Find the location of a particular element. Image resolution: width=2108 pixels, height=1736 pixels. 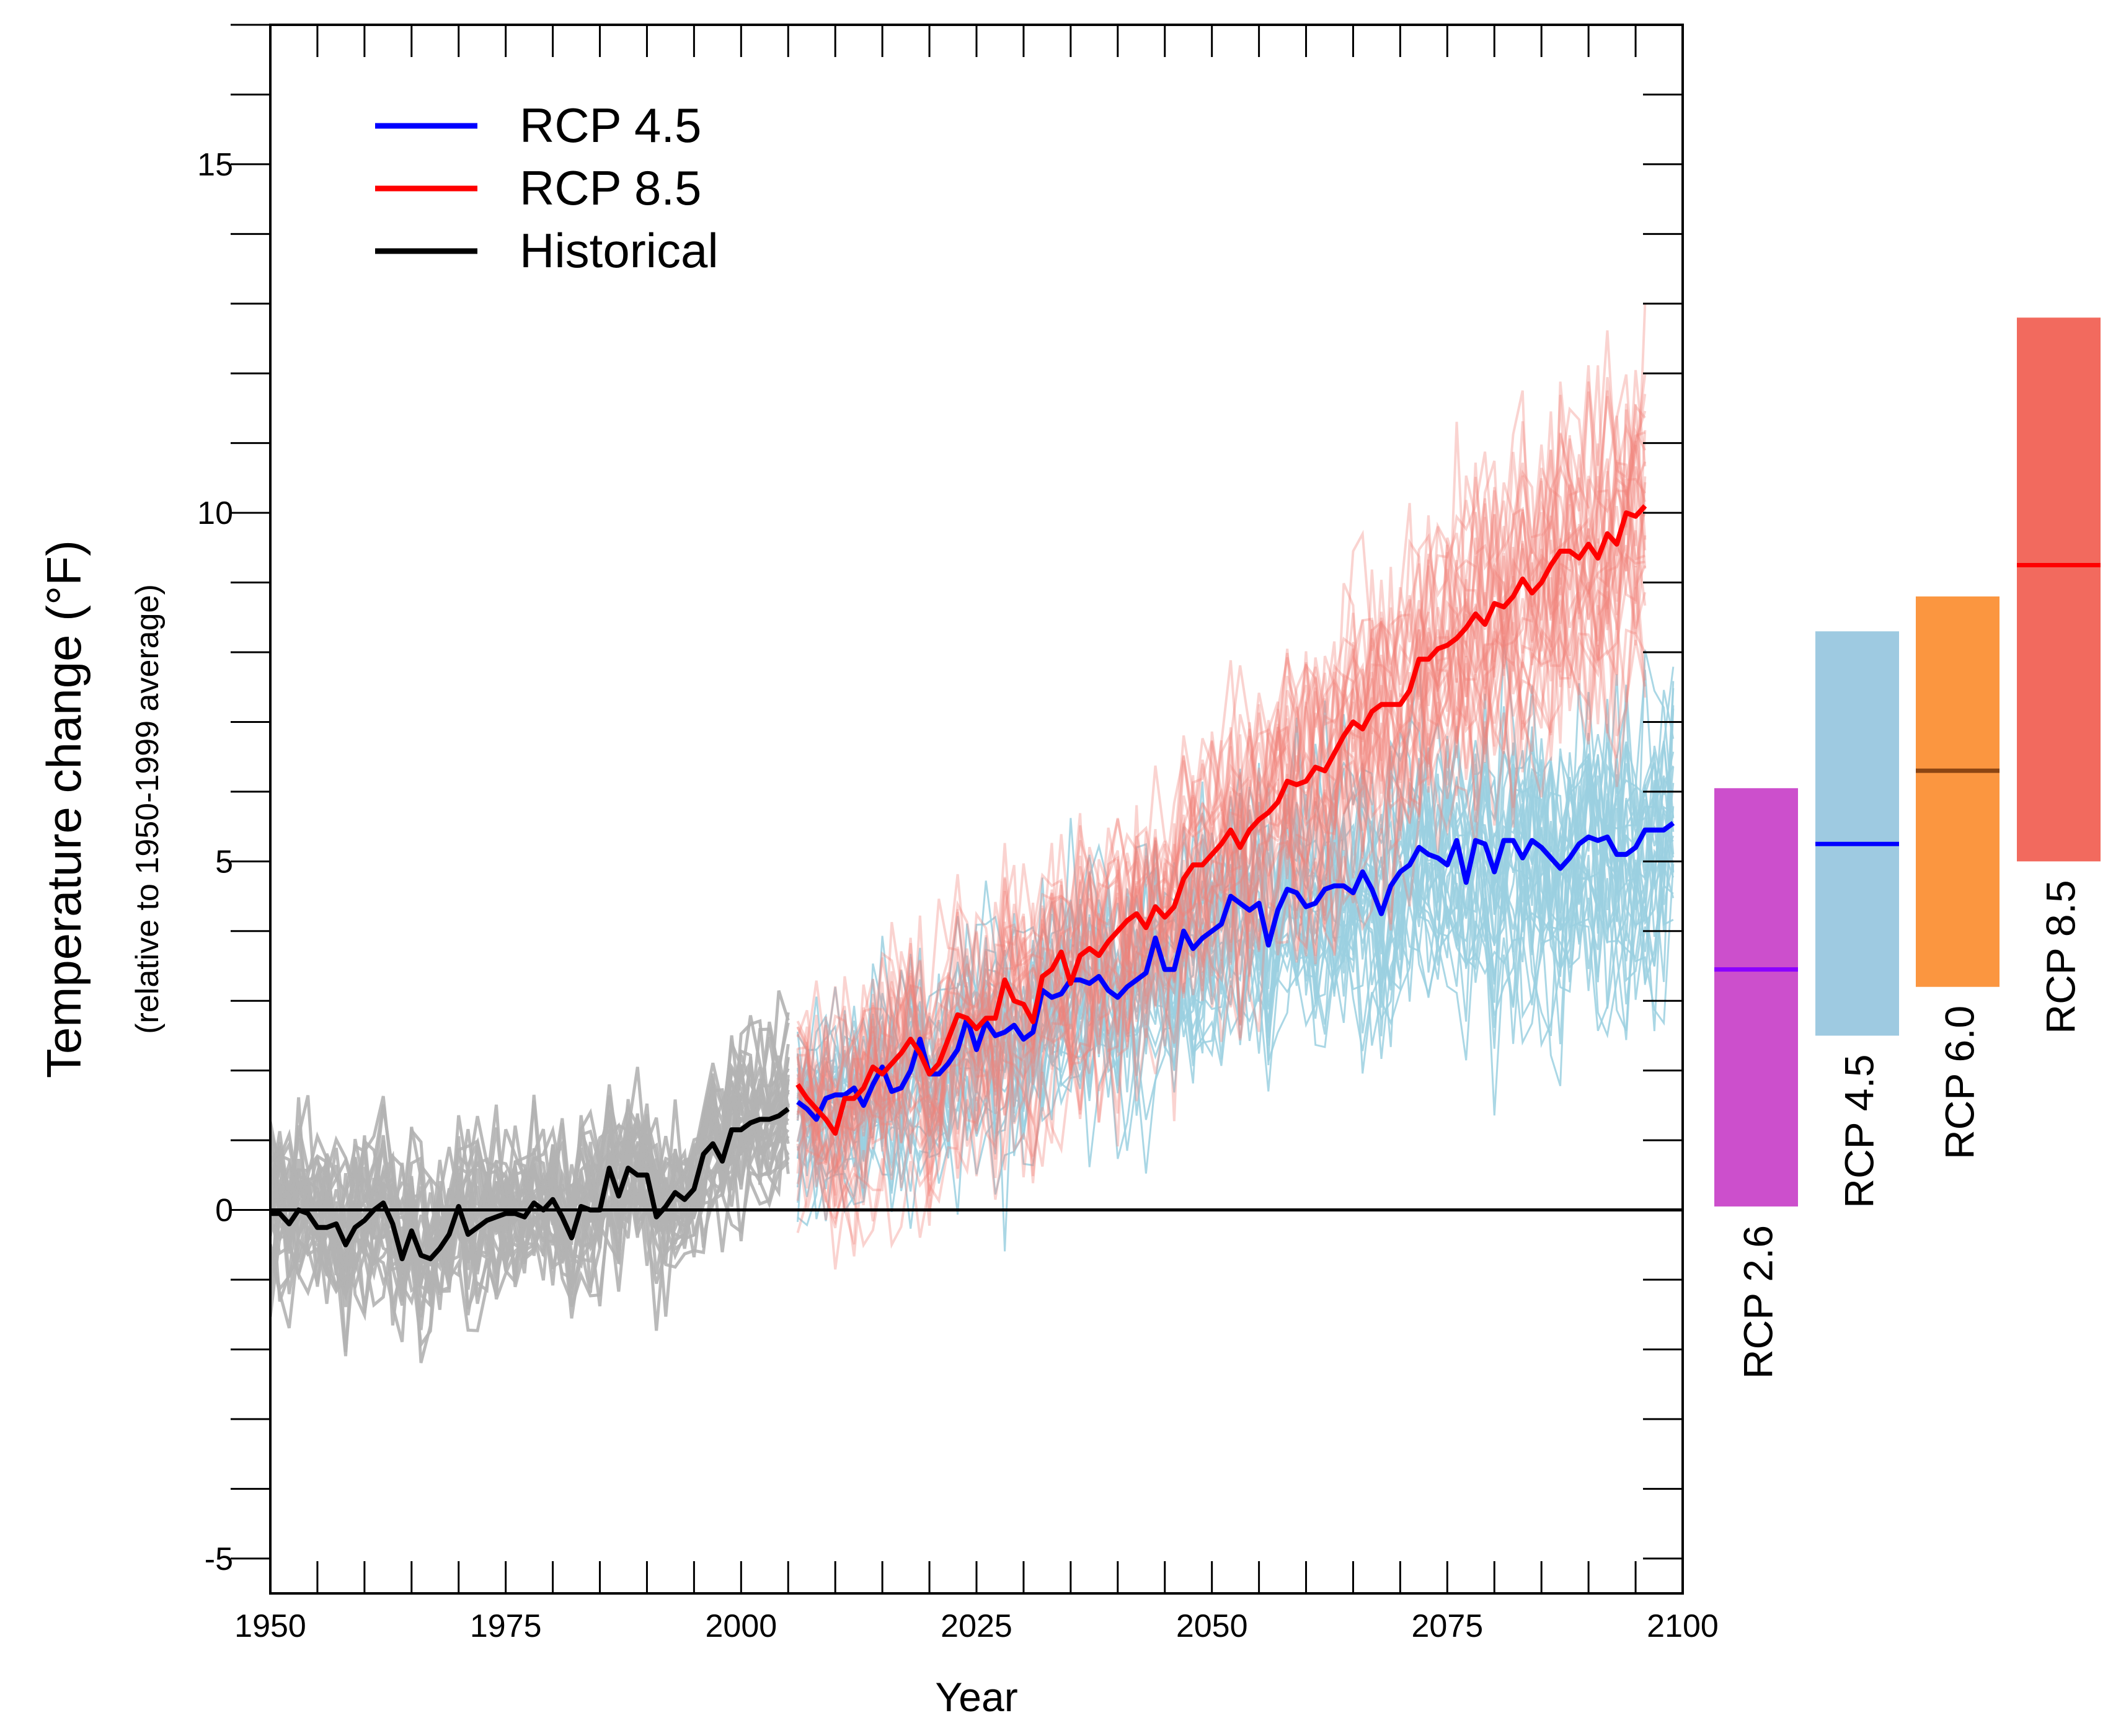

y-axis-title: Temperature change (°F) is located at coordinates (64, 809).